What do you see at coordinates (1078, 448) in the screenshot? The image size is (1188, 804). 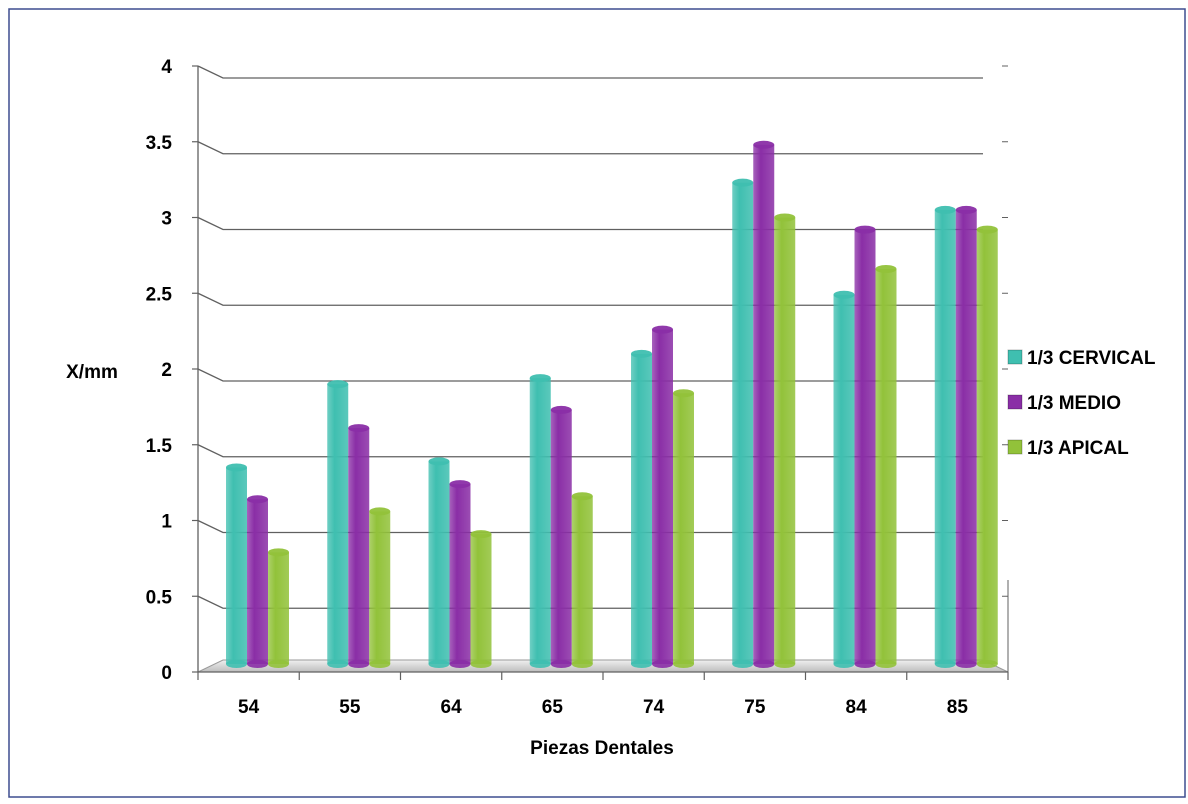 I see `legend-label: 1/3 APICAL` at bounding box center [1078, 448].